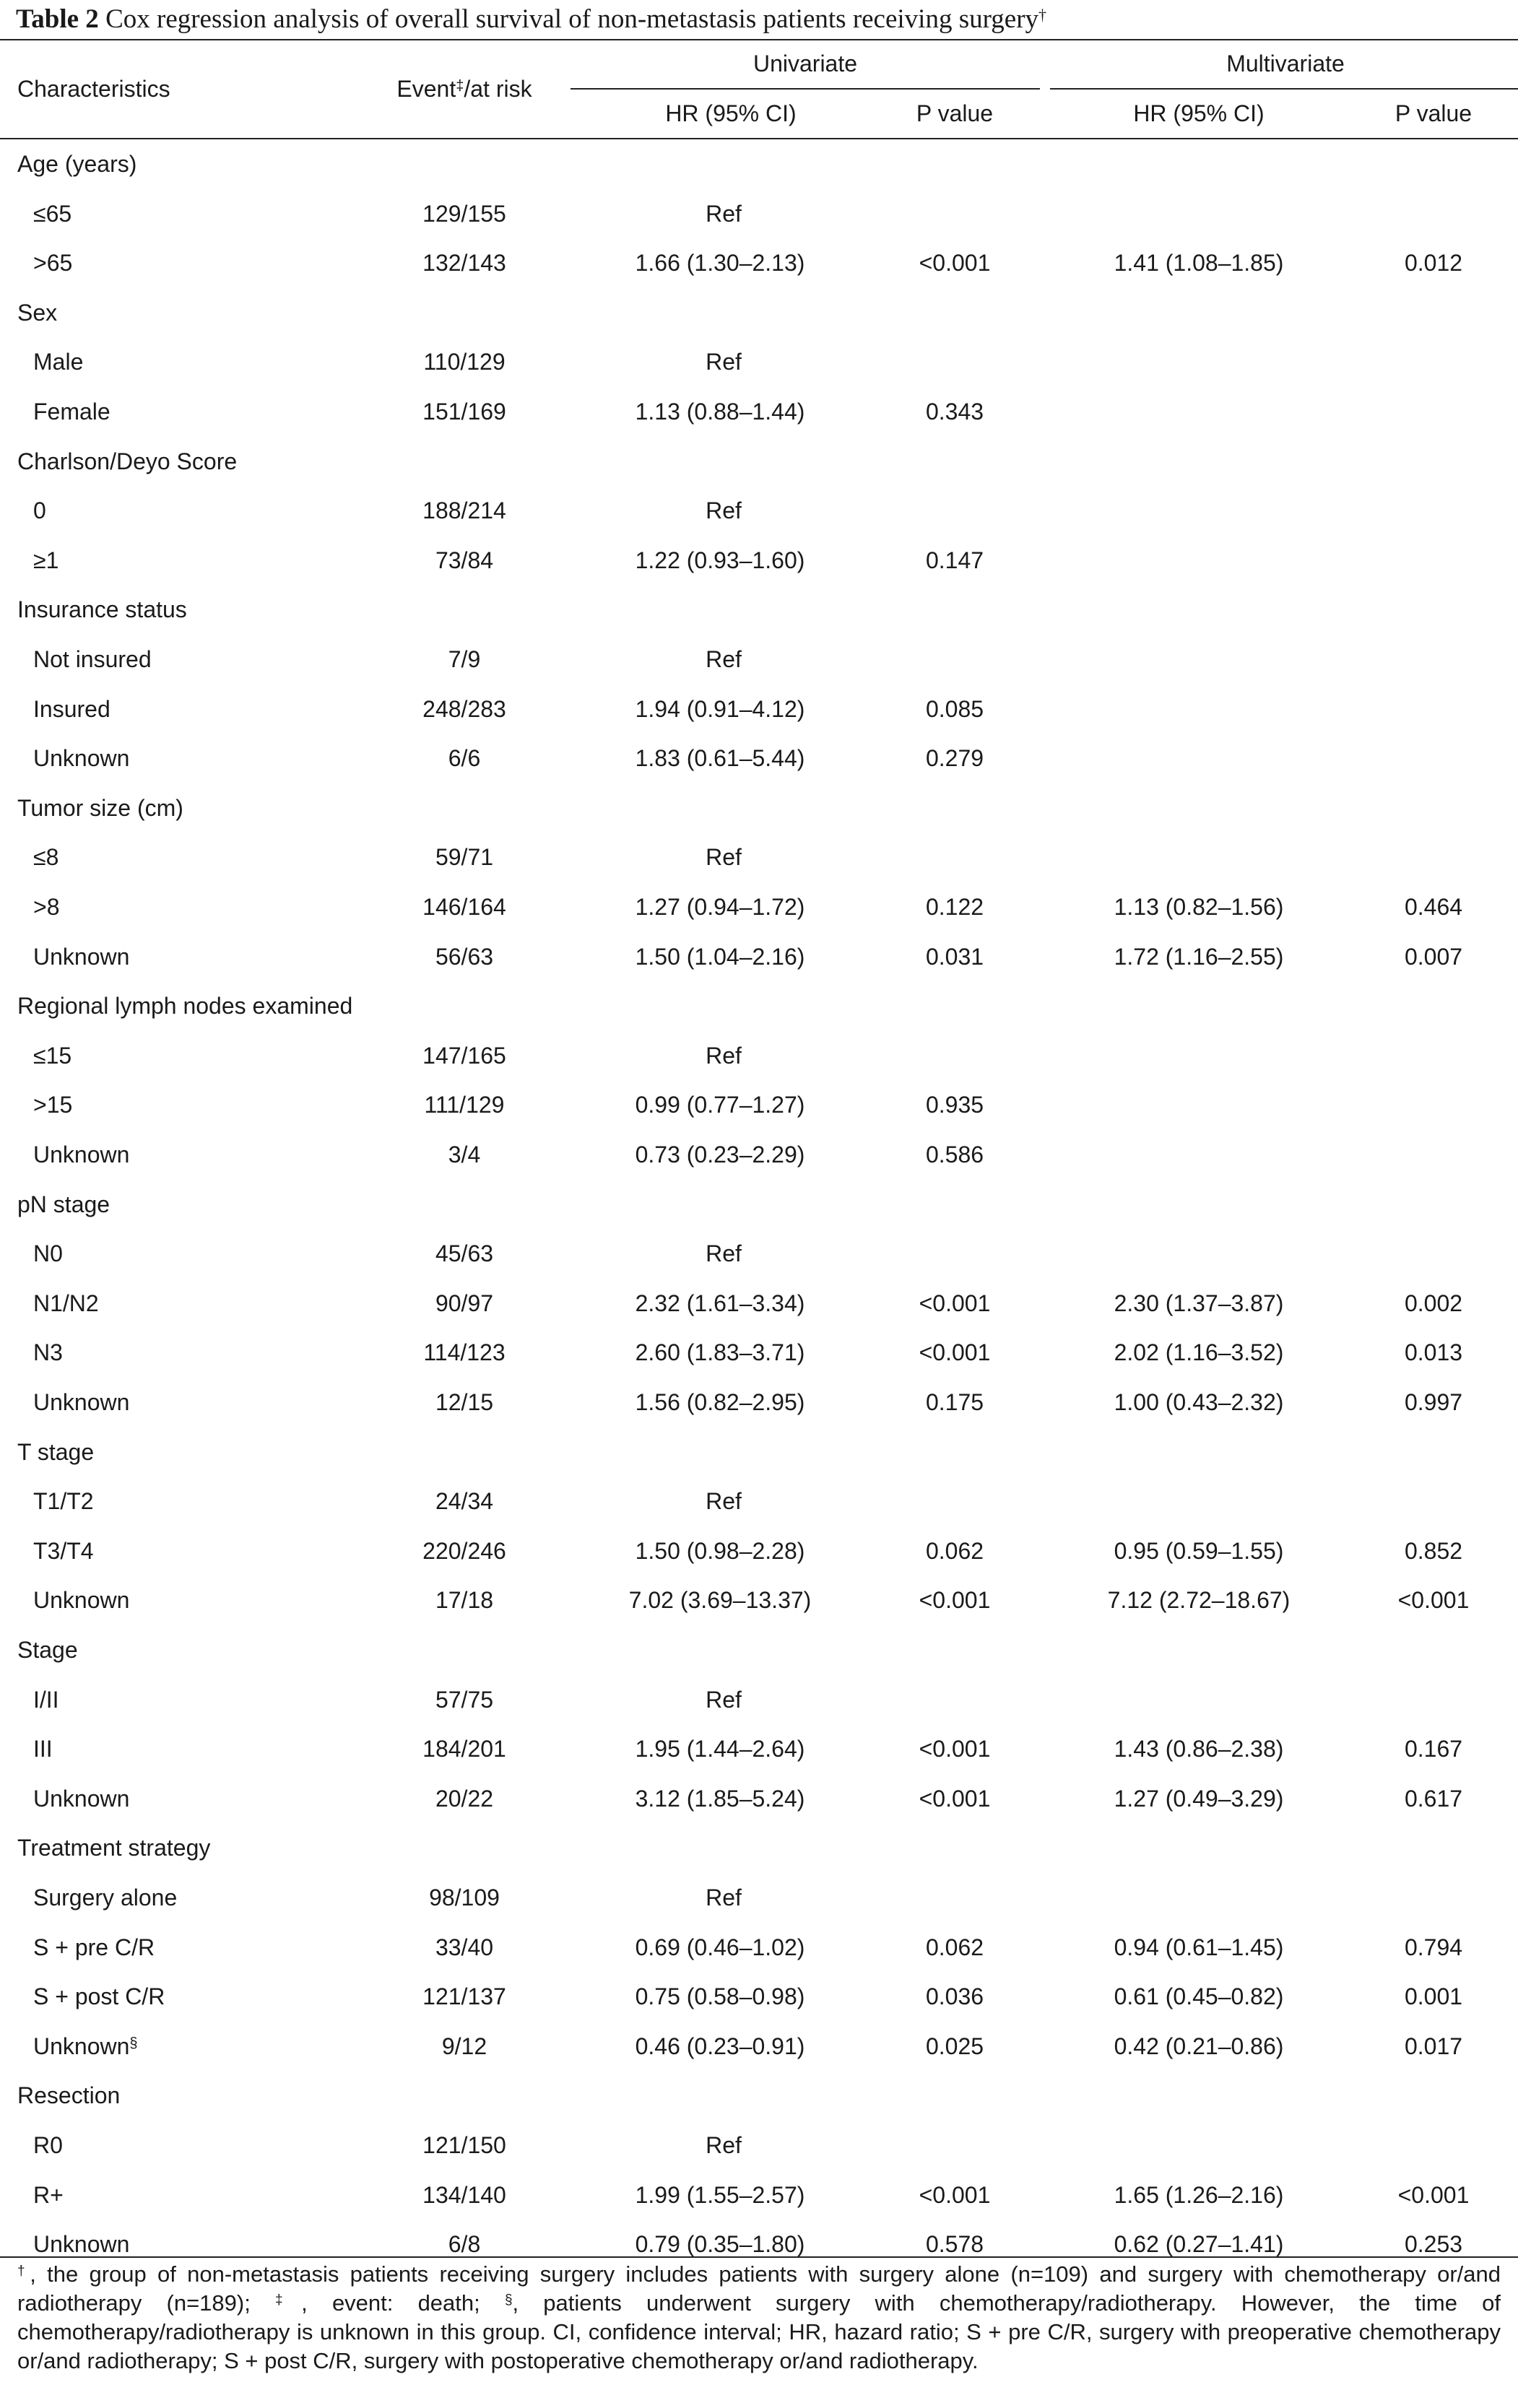 The height and width of the screenshot is (2408, 1518). I want to click on row-label-text: Female, so click(71, 412).